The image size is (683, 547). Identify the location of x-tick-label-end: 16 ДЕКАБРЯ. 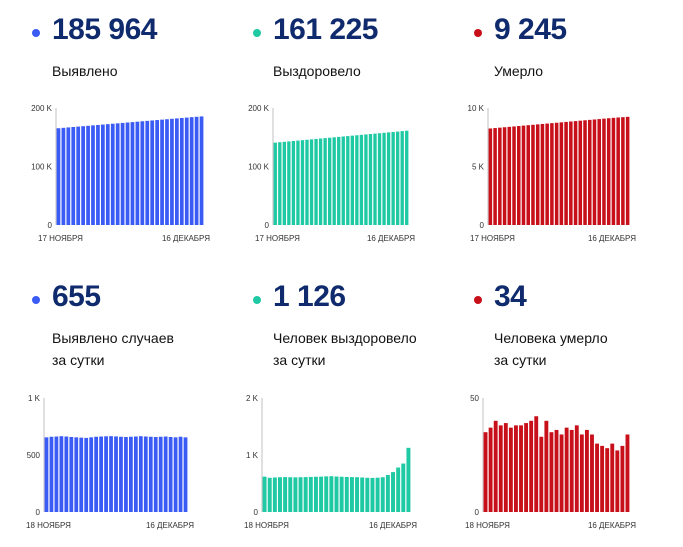
(612, 525).